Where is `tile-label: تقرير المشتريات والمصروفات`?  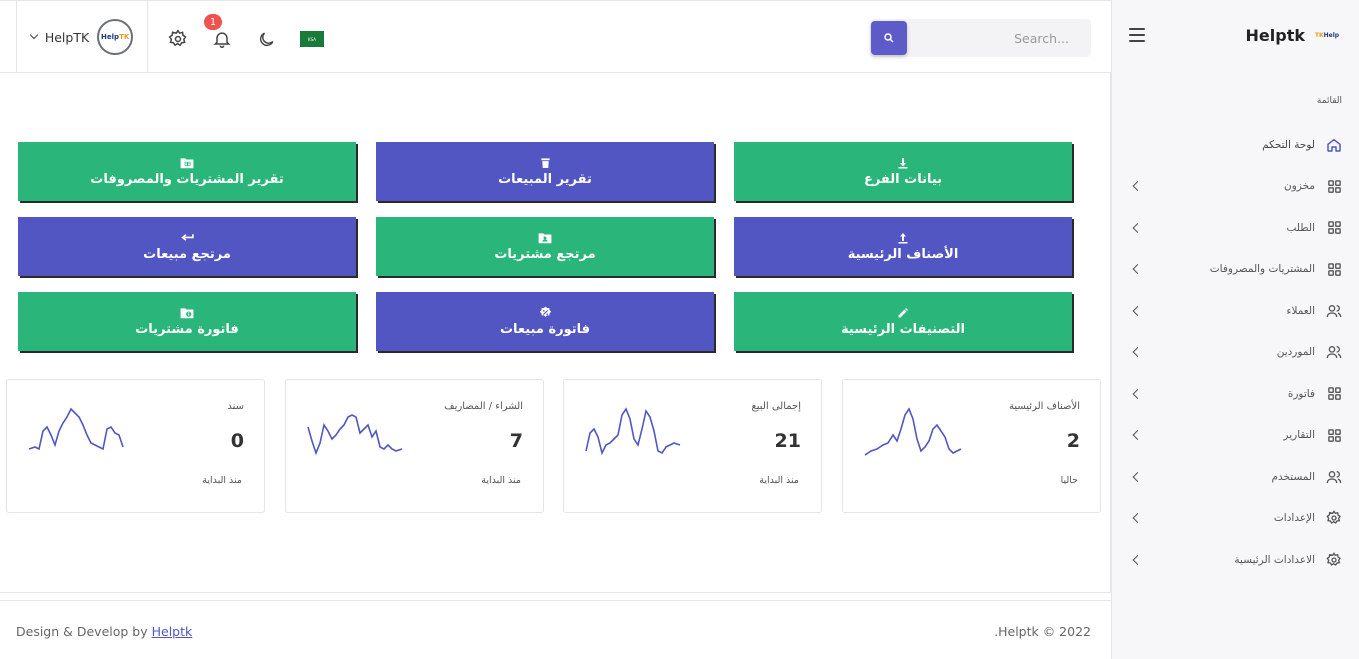 tile-label: تقرير المشتريات والمصروفات is located at coordinates (187, 179).